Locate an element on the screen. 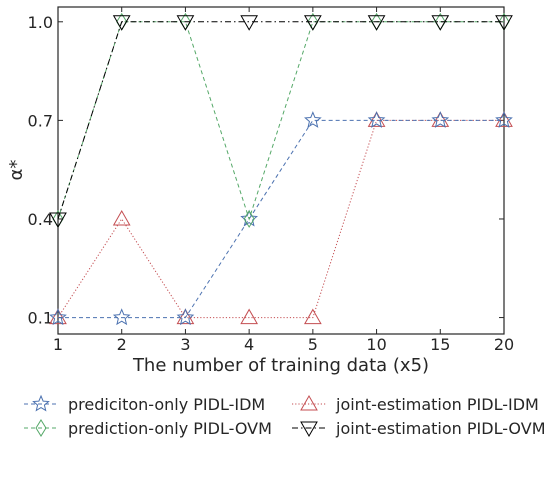 This screenshot has width=551, height=499. y-tick-label: 0.1 is located at coordinates (40, 318).